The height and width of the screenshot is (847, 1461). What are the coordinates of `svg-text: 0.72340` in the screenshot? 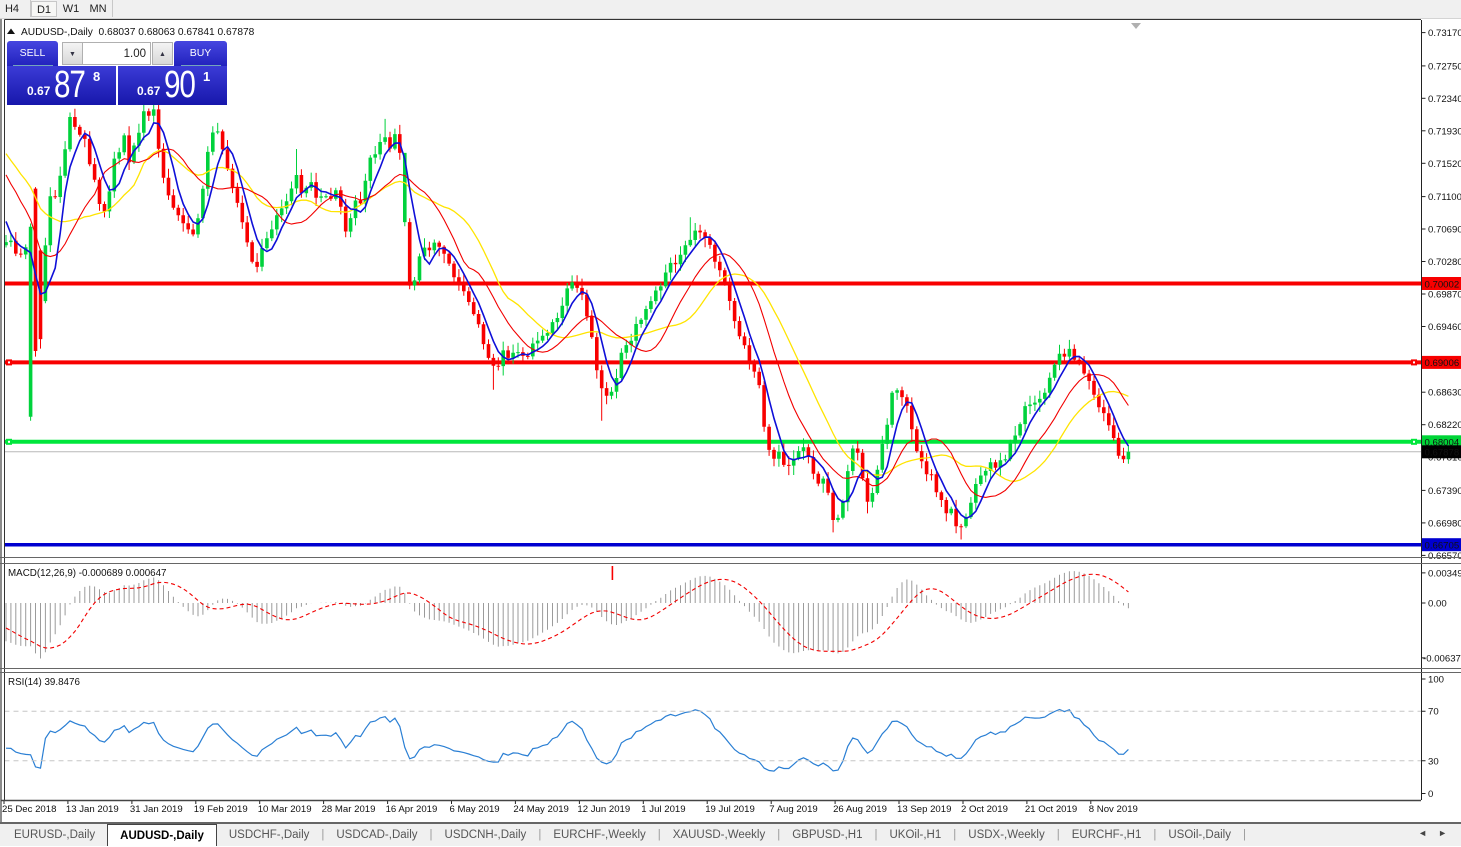 It's located at (1444, 99).